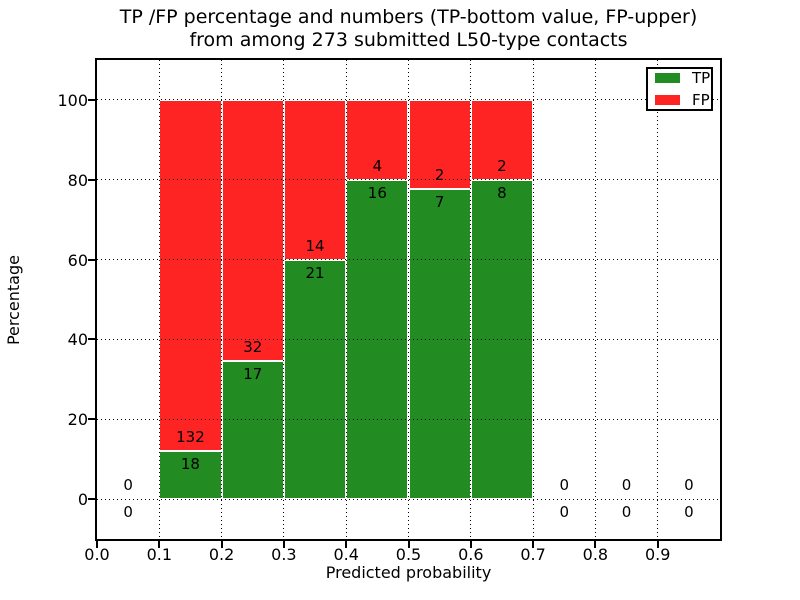  Describe the element at coordinates (667, 78) in the screenshot. I see `tp-legend-swatch` at that location.